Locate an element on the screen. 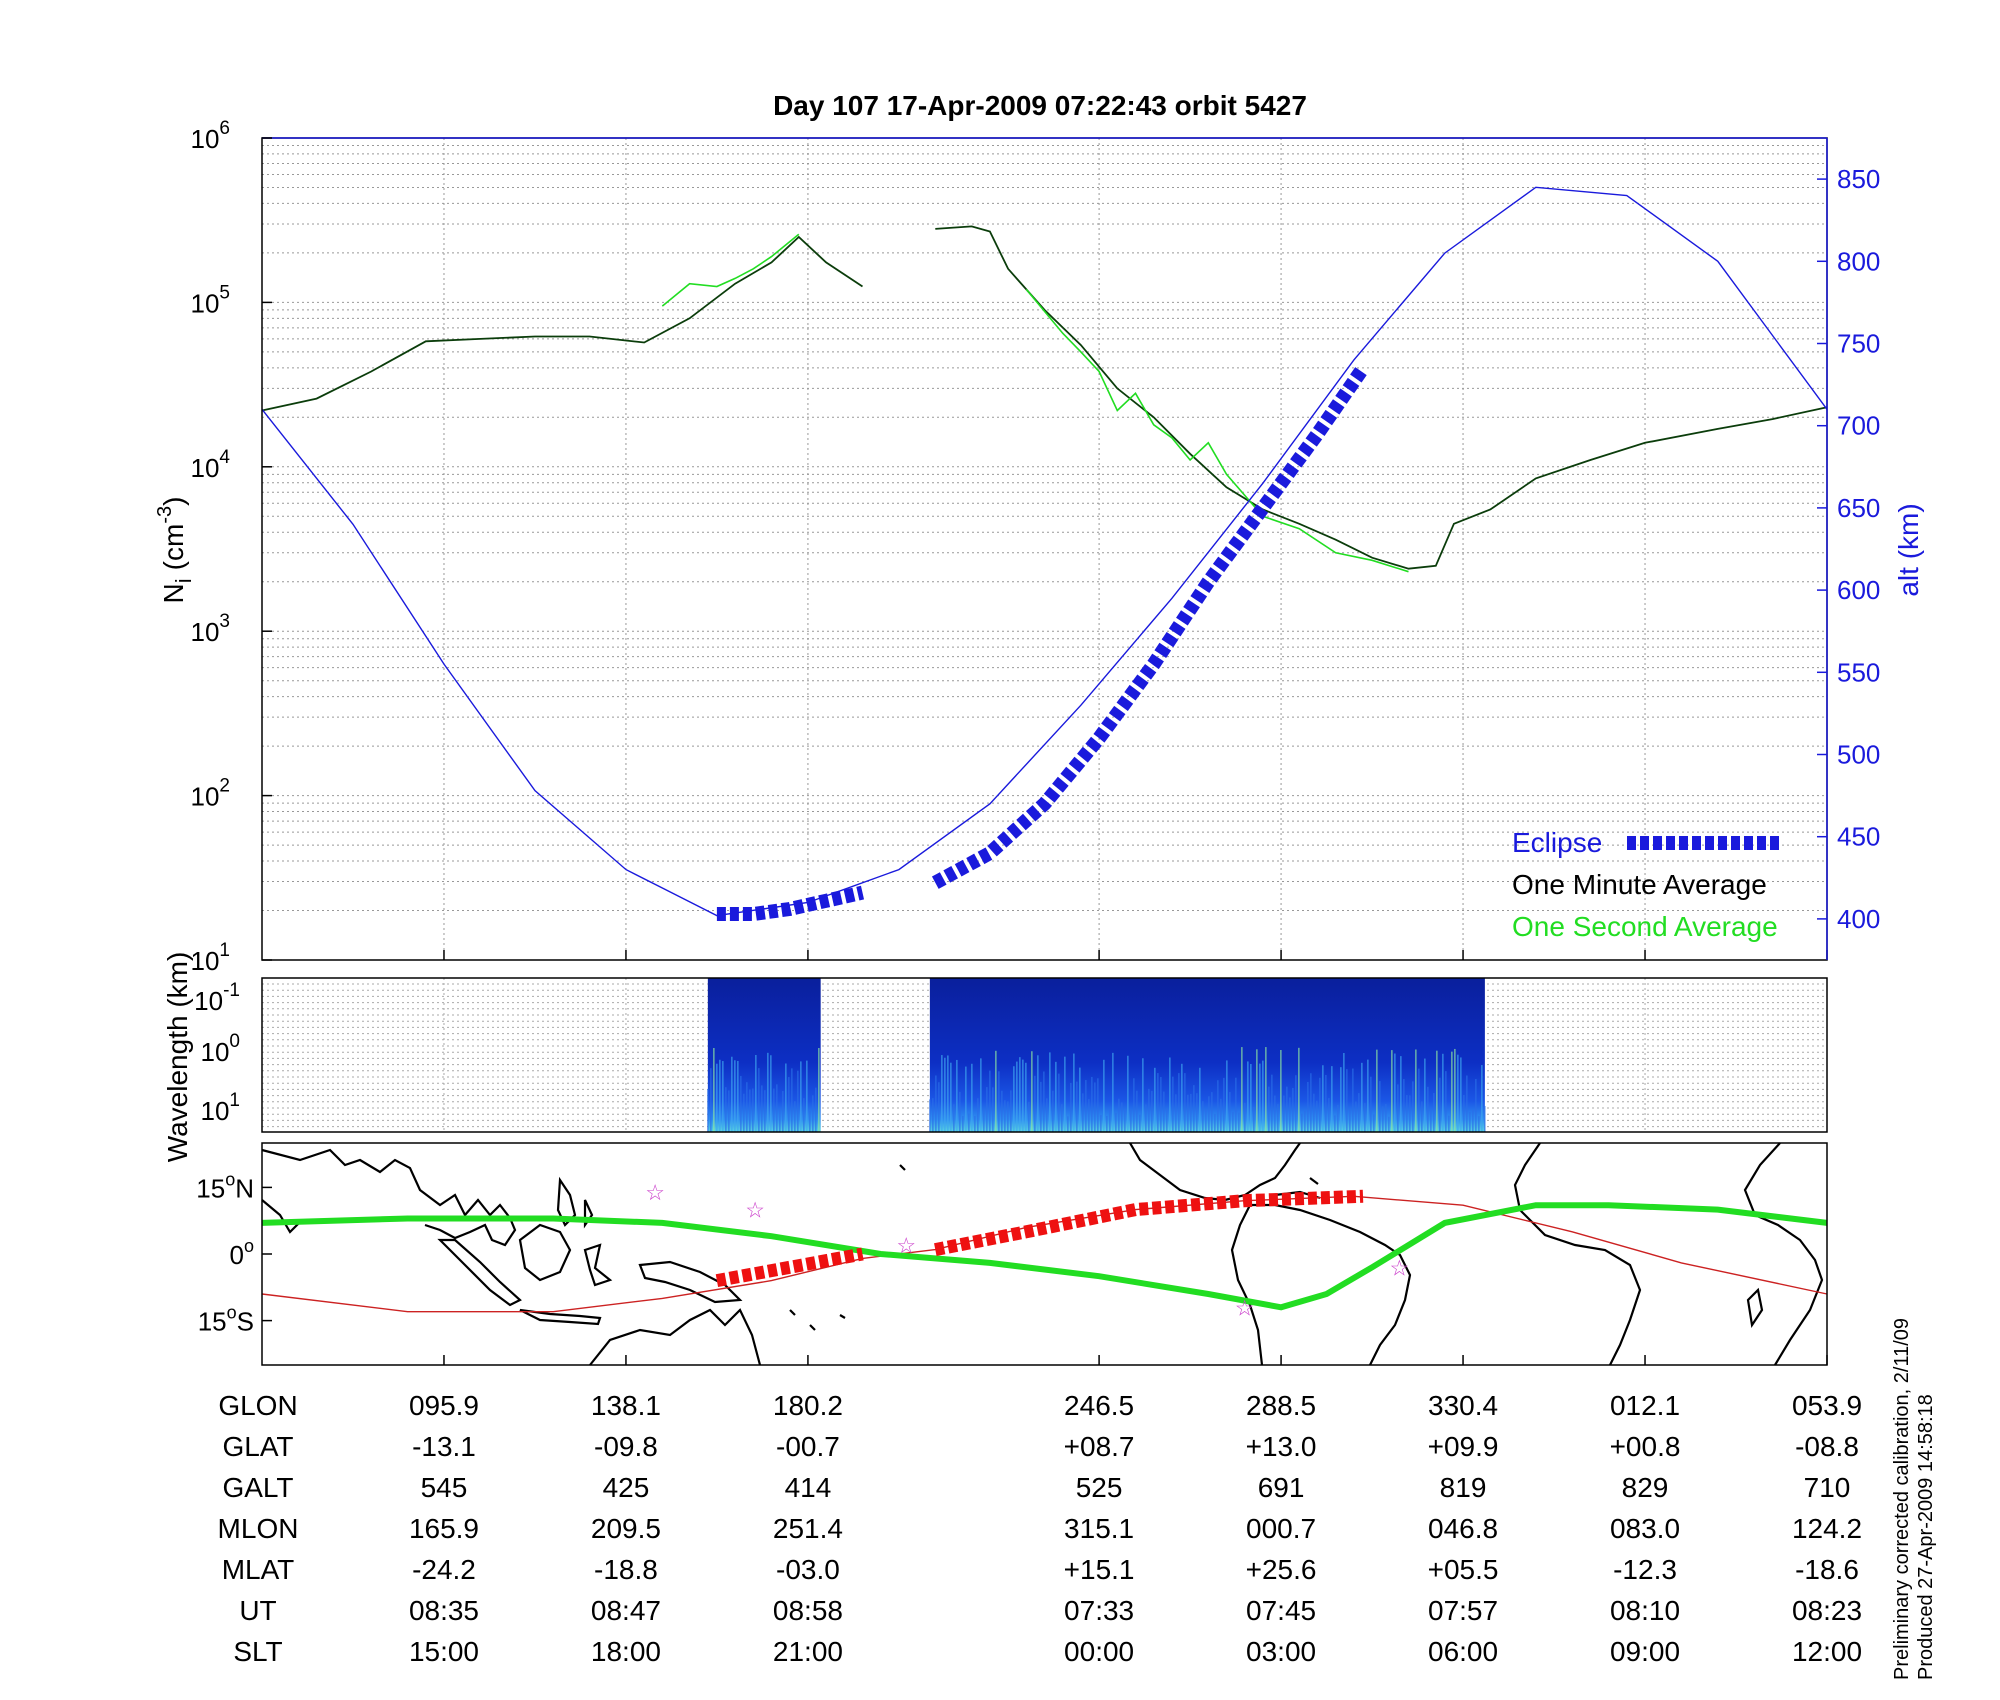 This screenshot has width=2000, height=1700. table-cell: -03.0 is located at coordinates (808, 1569).